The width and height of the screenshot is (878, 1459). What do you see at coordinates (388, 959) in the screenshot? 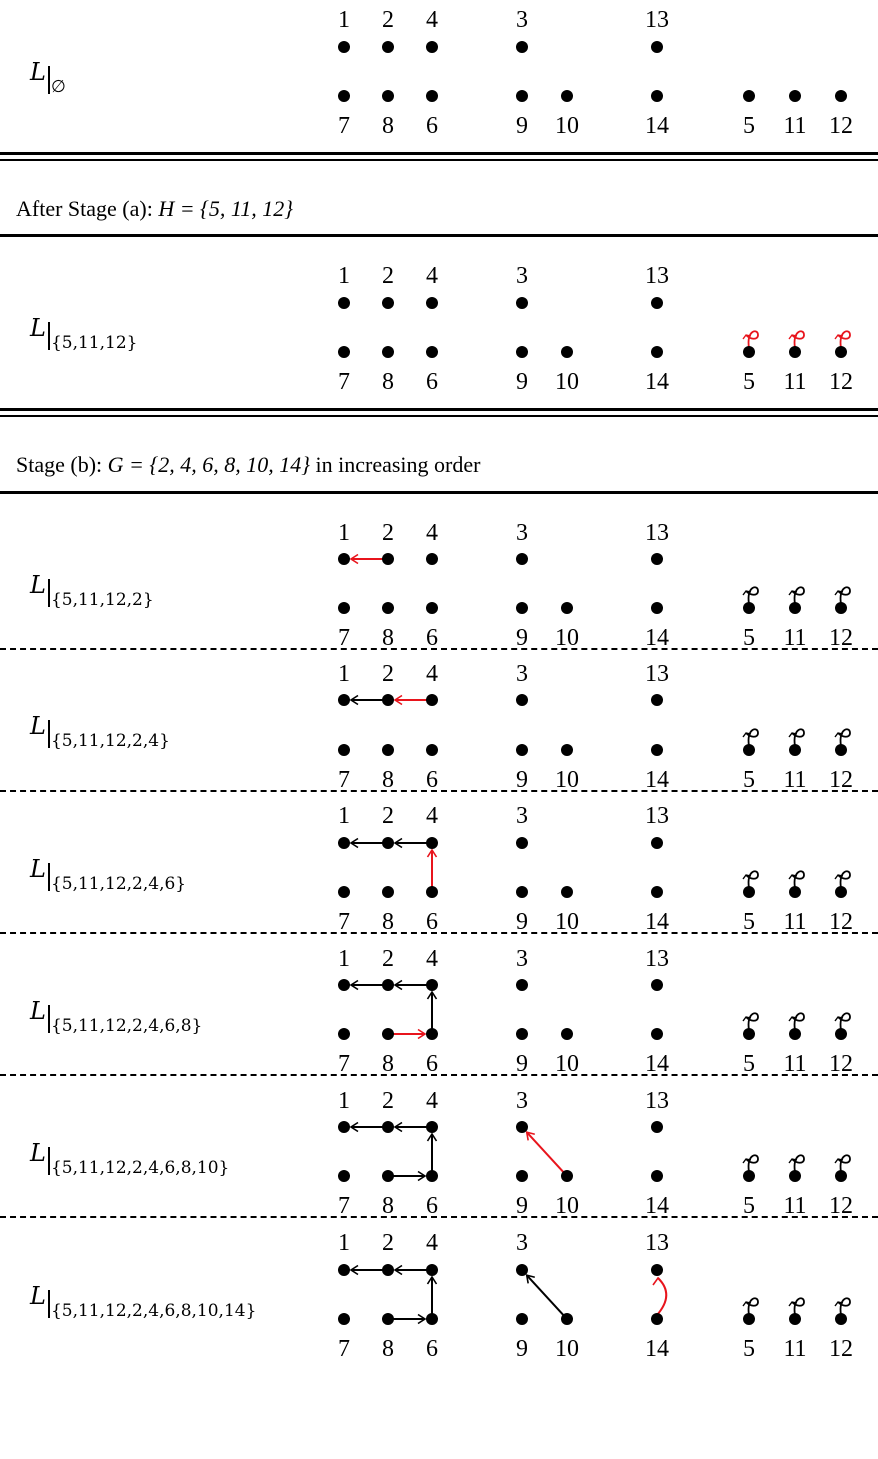
I see `node-label-2-row-5: 2` at bounding box center [388, 959].